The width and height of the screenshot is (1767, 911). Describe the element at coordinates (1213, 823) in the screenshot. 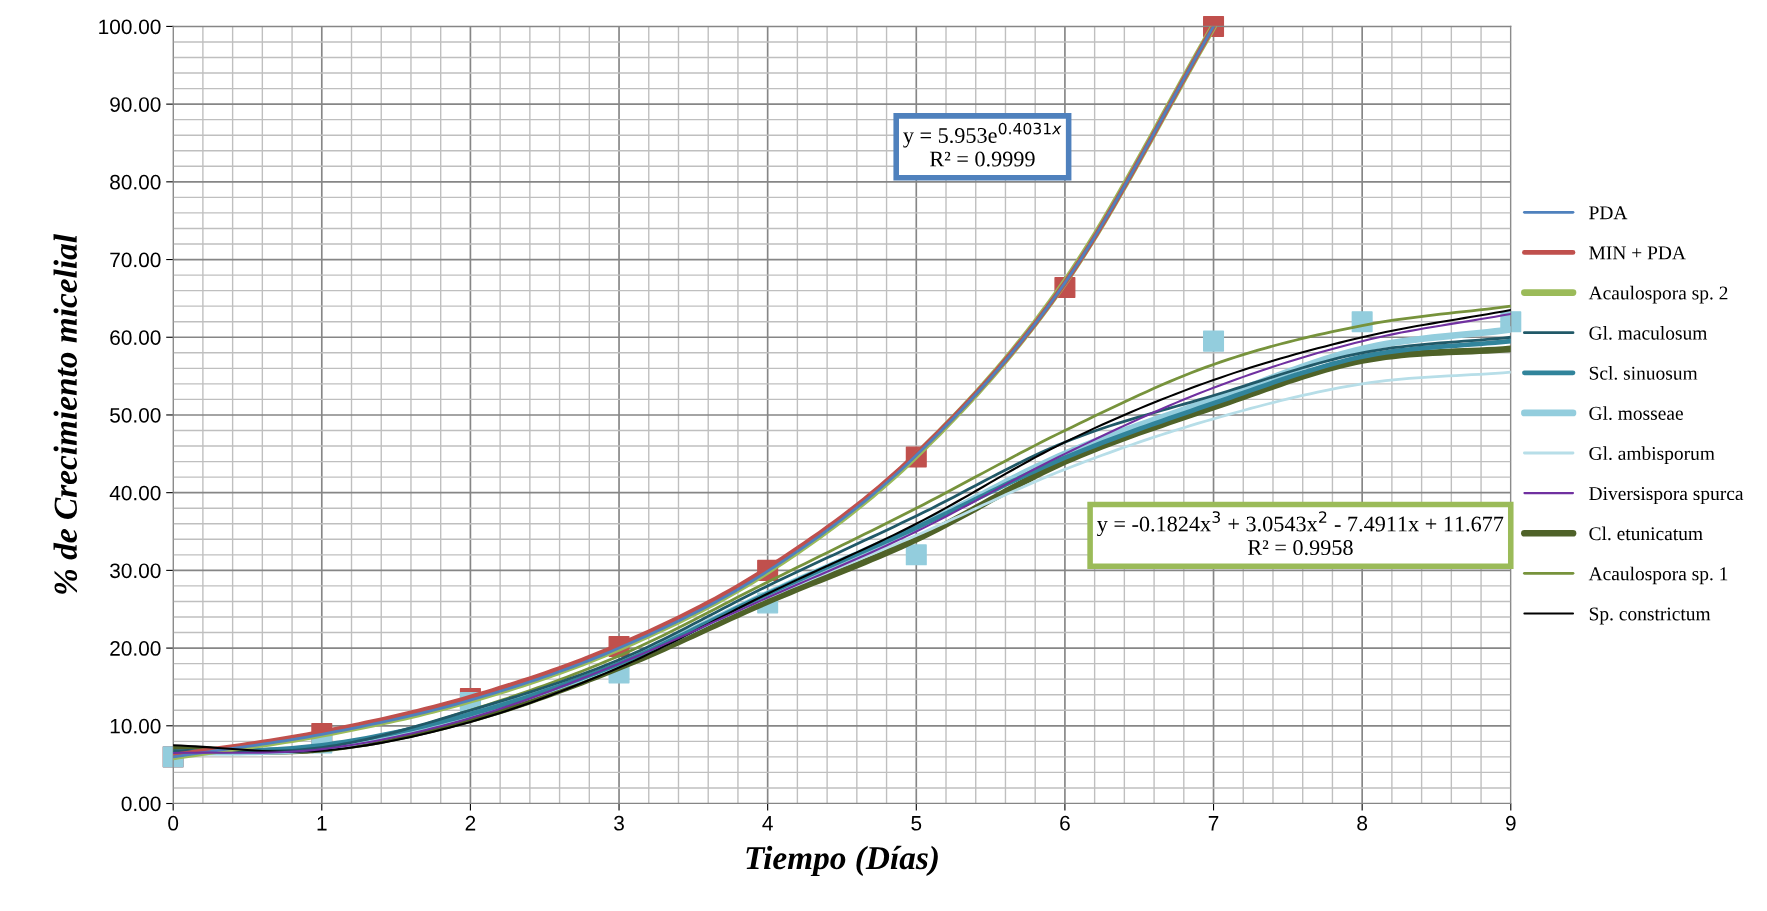

I see `x-tick-label: 7` at that location.